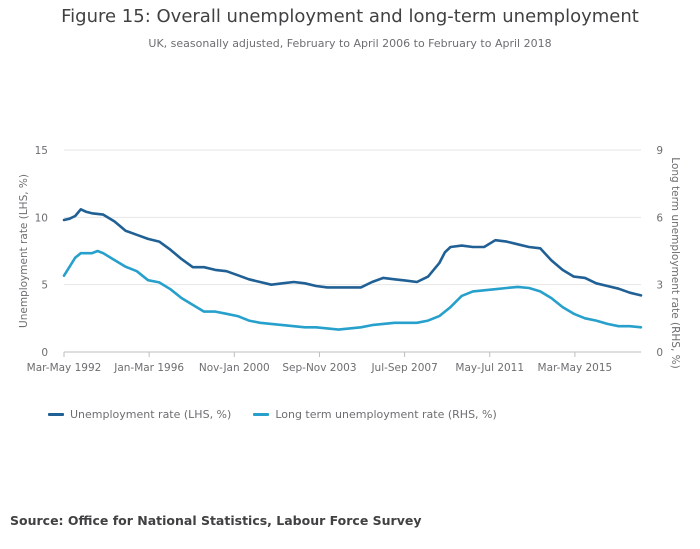  What do you see at coordinates (659, 353) in the screenshot?
I see `y-right-tick-label-0: 0` at bounding box center [659, 353].